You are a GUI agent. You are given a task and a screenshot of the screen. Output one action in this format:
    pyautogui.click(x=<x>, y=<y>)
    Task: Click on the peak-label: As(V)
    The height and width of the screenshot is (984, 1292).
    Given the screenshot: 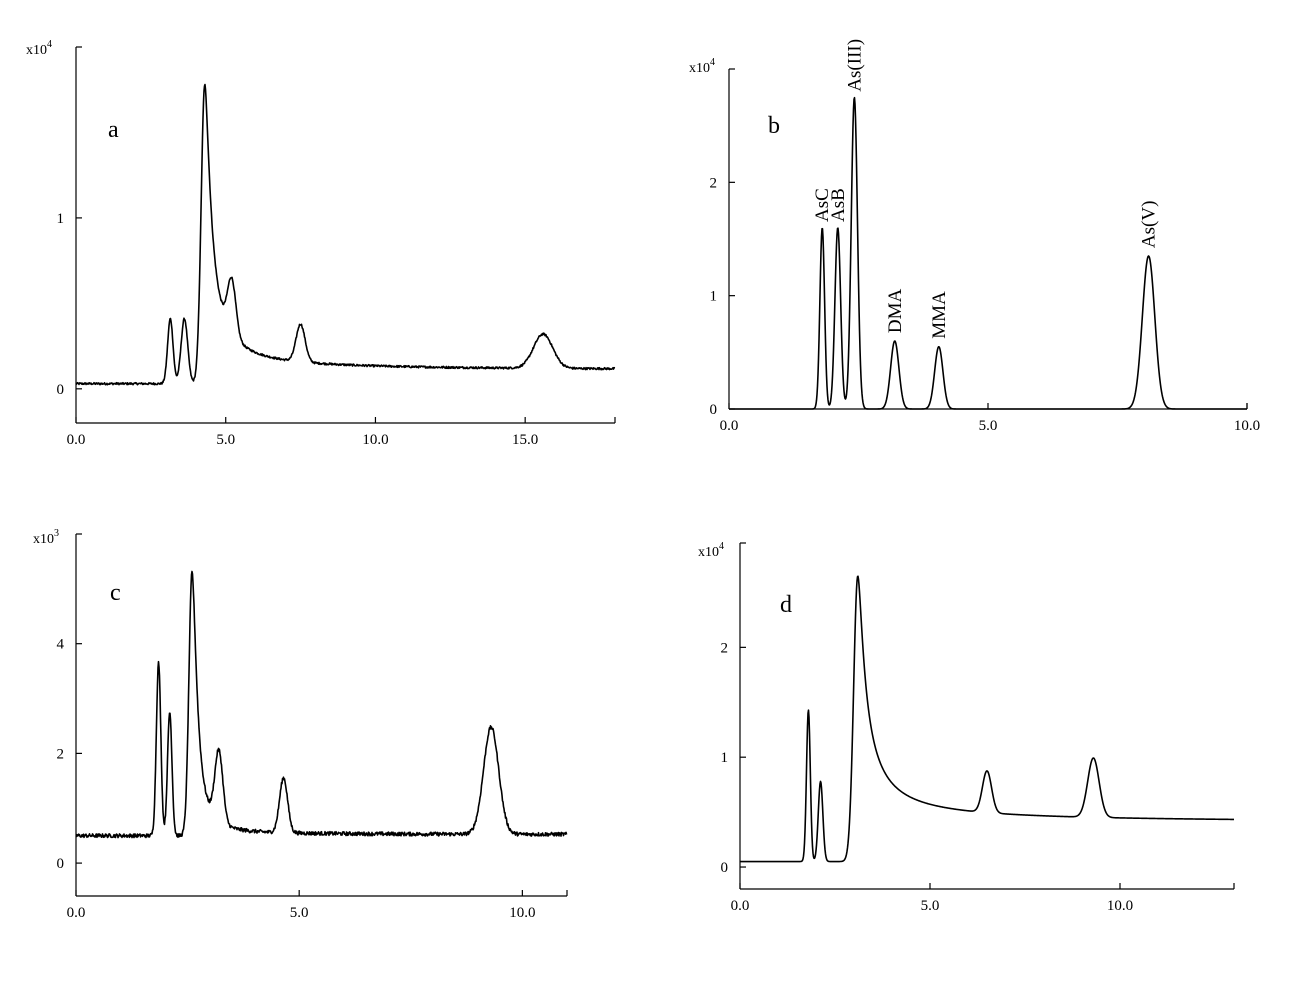 What is the action you would take?
    pyautogui.click(x=1149, y=225)
    